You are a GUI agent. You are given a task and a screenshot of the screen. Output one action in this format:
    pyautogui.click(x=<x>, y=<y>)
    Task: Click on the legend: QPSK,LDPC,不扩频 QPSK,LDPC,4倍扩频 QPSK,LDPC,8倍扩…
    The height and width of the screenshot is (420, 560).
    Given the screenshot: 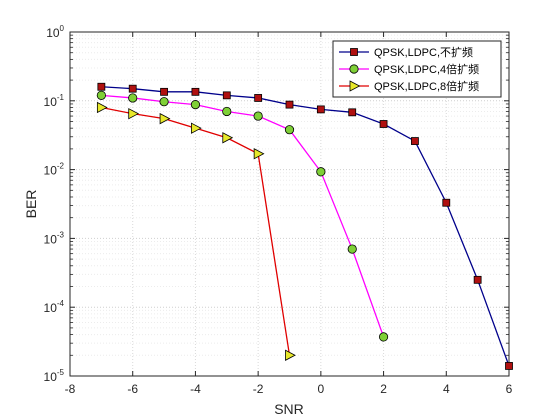 What is the action you would take?
    pyautogui.click(x=417, y=69)
    